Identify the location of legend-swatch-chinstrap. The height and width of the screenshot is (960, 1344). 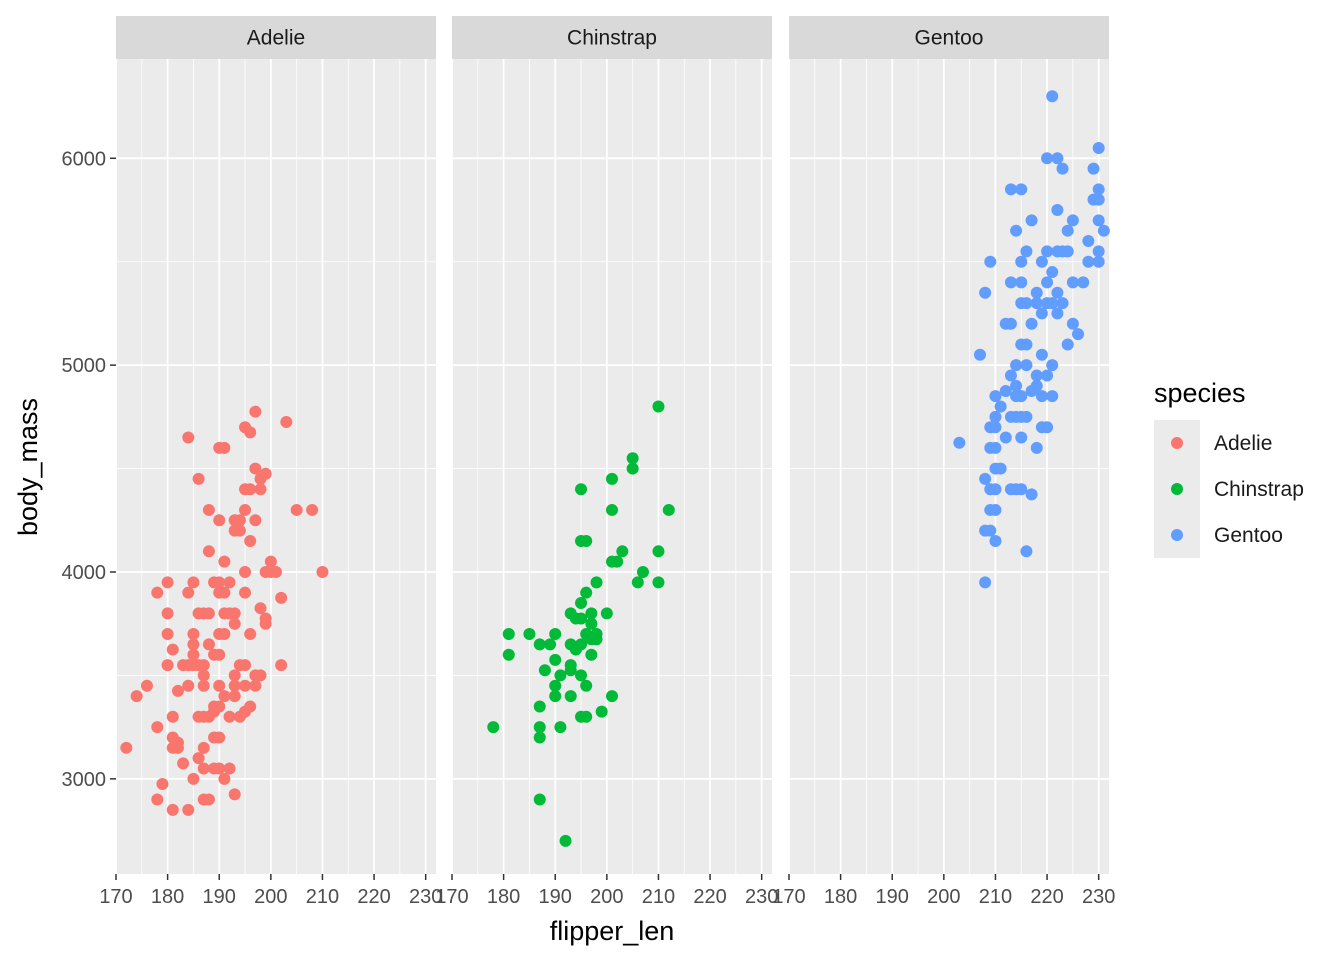
(1177, 489).